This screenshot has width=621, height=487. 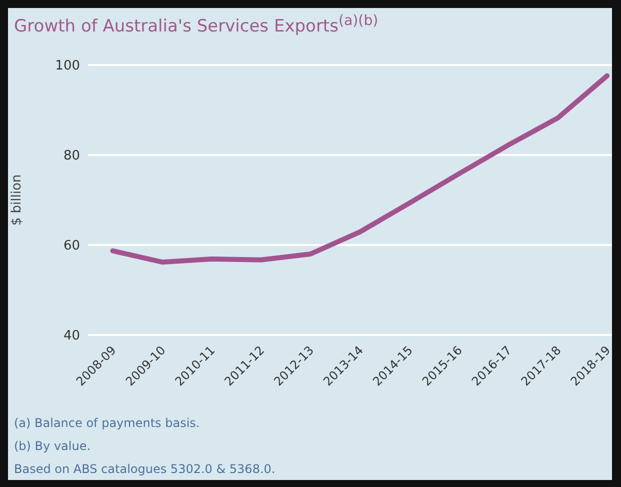 What do you see at coordinates (71, 336) in the screenshot?
I see `y-tick-label: 40` at bounding box center [71, 336].